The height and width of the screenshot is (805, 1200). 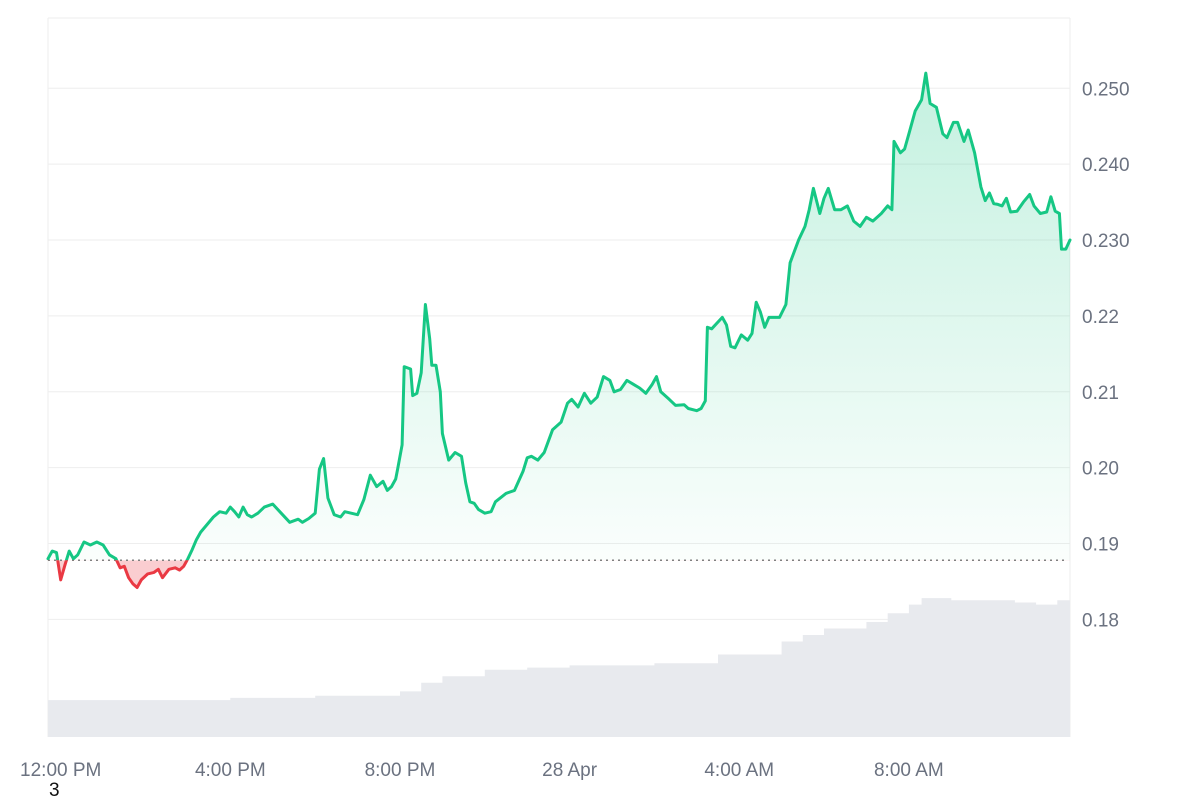 I want to click on y-tick-label-6: 0.240, so click(x=1106, y=165).